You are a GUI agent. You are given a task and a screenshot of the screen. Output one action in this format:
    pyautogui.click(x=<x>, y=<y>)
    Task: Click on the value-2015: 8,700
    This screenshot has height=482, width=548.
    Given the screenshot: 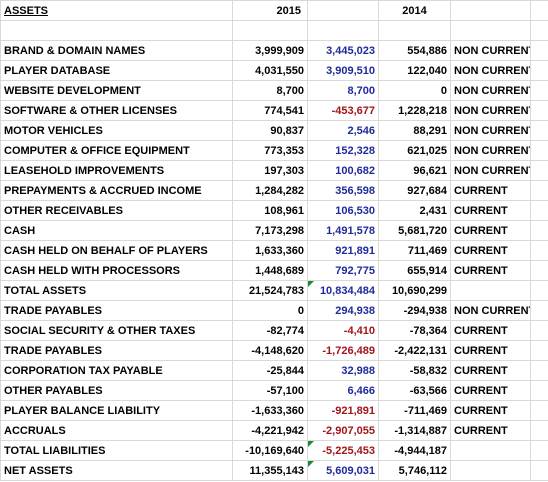 What is the action you would take?
    pyautogui.click(x=270, y=90)
    